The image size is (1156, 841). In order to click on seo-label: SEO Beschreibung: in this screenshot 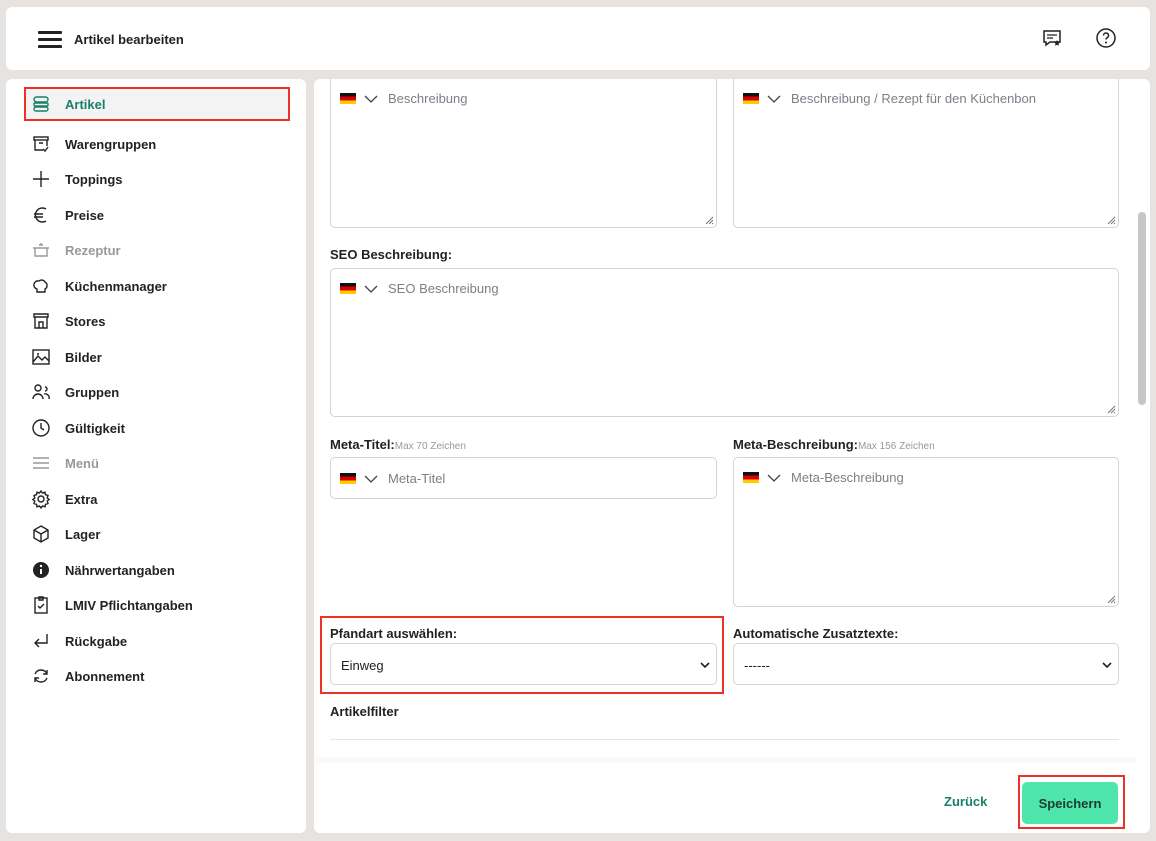, I will do `click(391, 254)`.